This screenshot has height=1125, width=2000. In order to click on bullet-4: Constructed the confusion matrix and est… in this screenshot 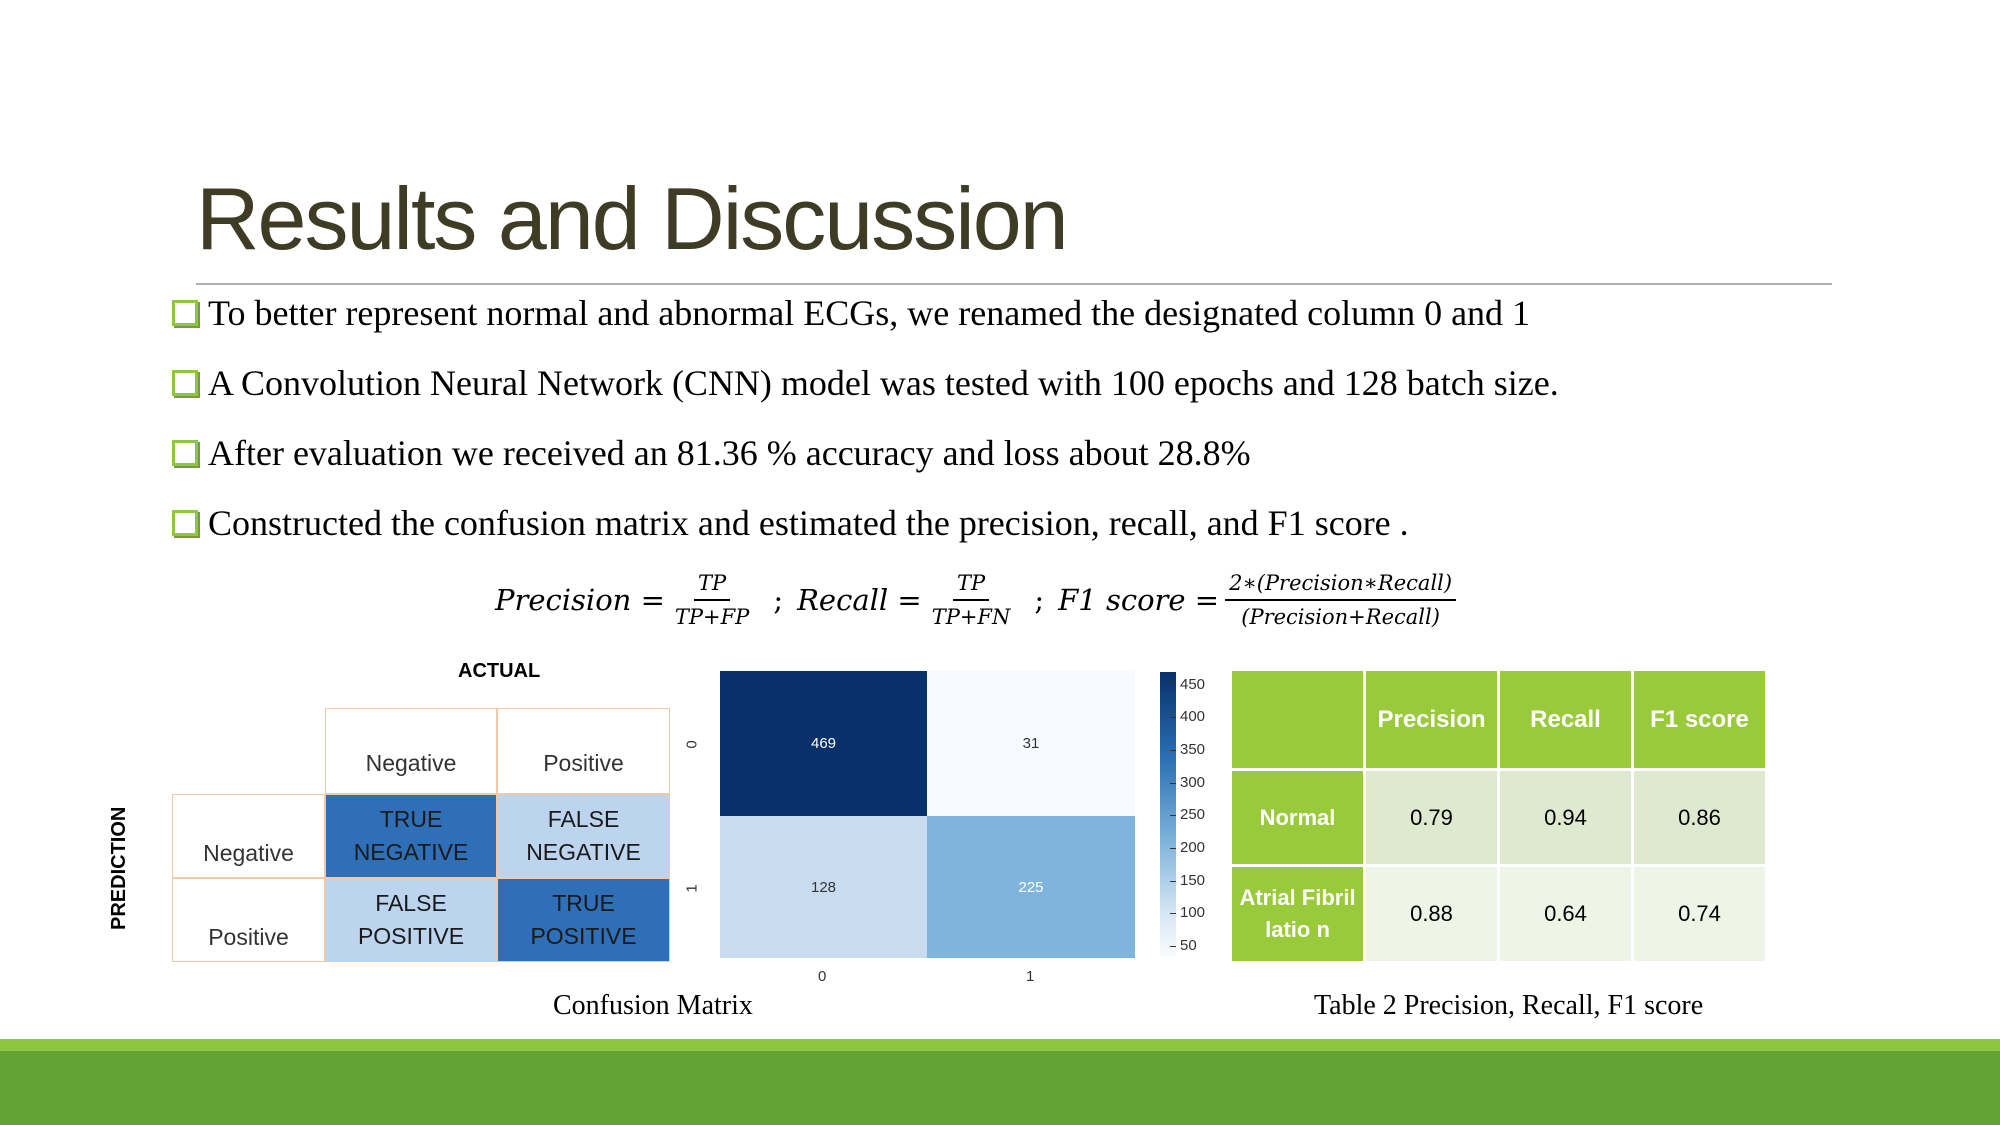, I will do `click(790, 523)`.